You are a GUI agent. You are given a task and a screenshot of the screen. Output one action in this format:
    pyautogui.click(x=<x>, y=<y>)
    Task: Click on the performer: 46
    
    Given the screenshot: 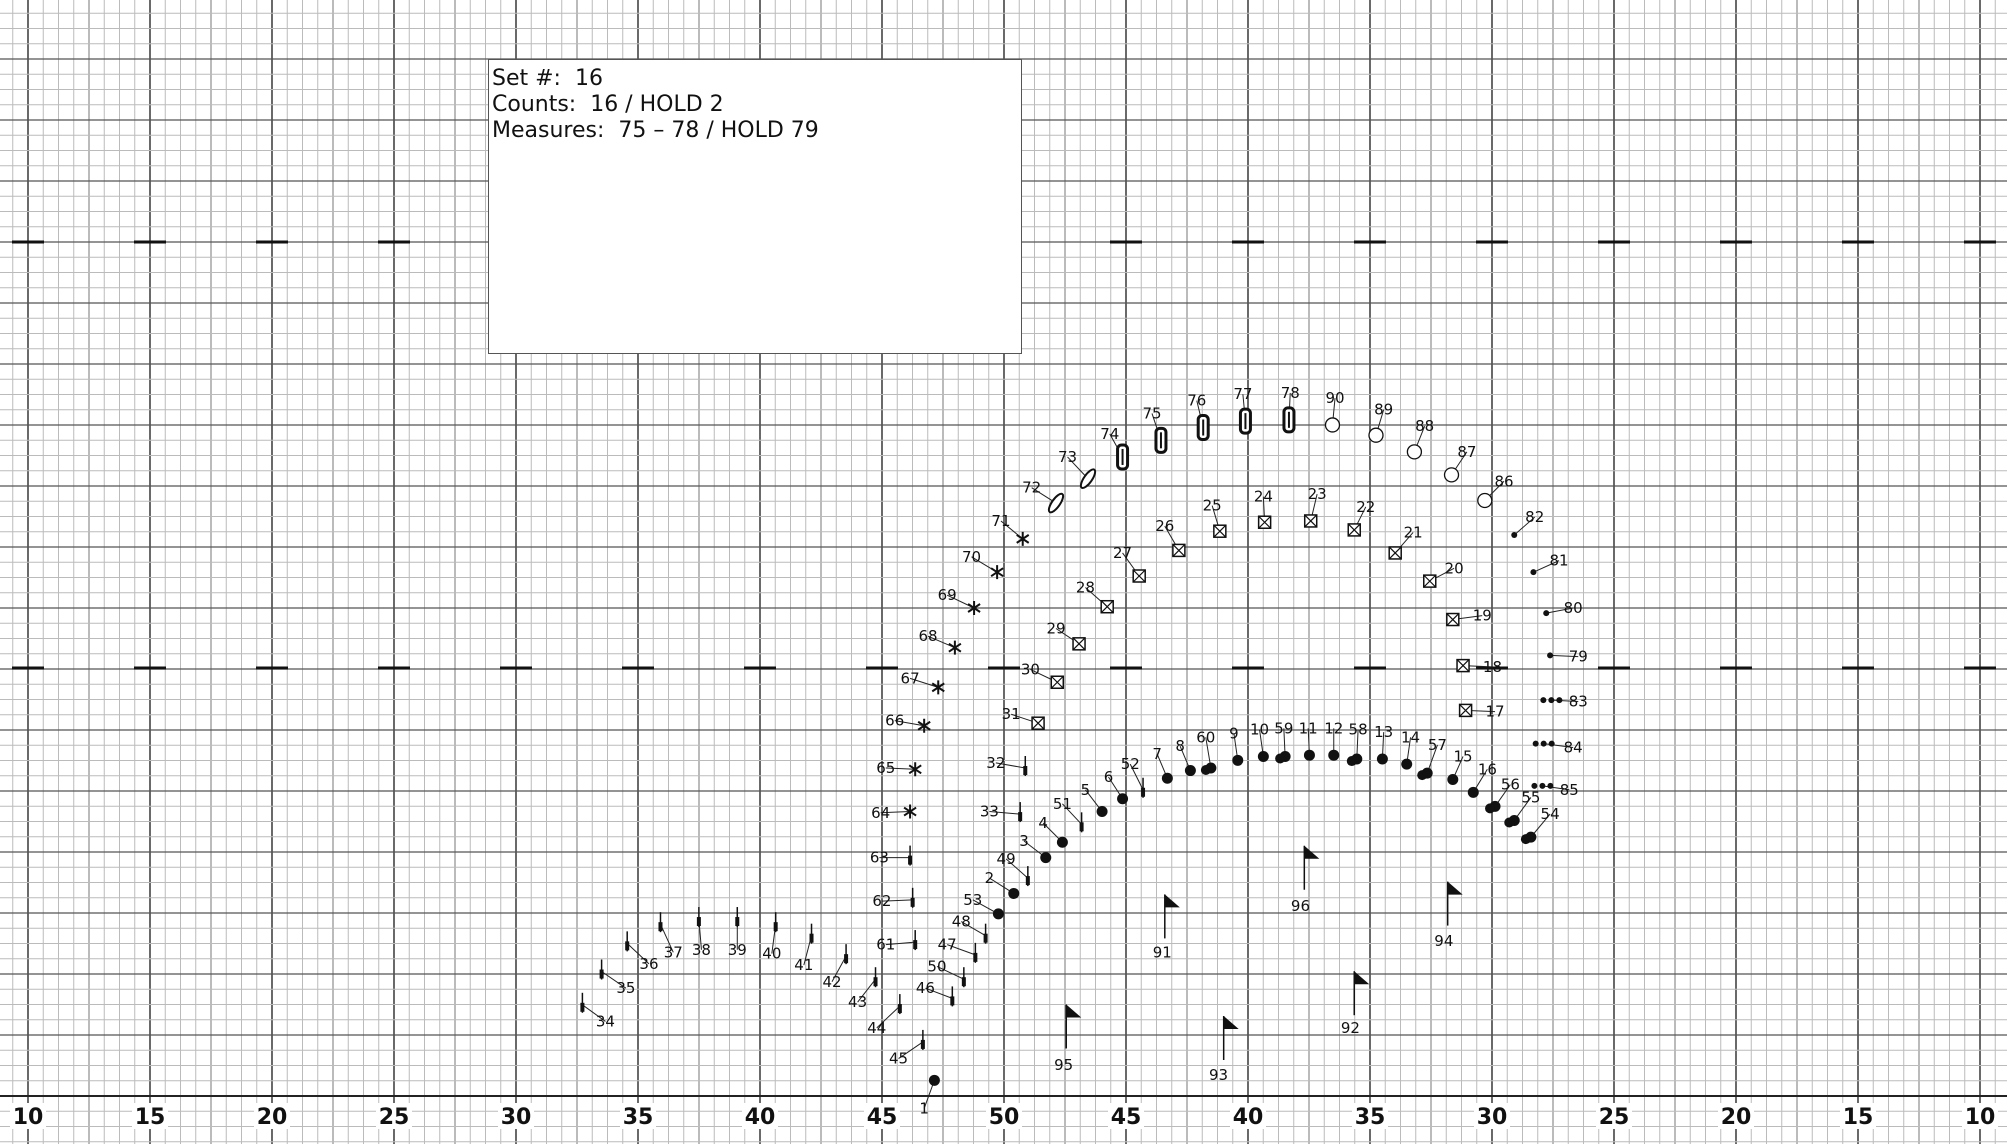 What is the action you would take?
    pyautogui.click(x=935, y=993)
    